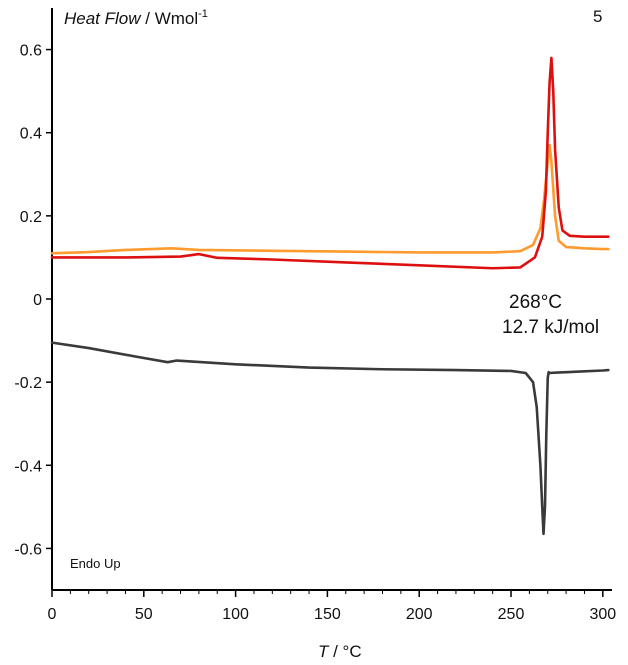  I want to click on x-tick-label: 200, so click(419, 614).